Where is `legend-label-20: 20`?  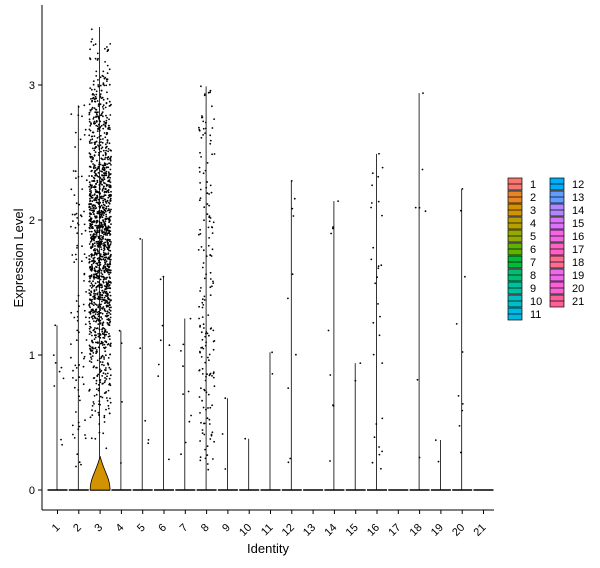
legend-label-20: 20 is located at coordinates (578, 289).